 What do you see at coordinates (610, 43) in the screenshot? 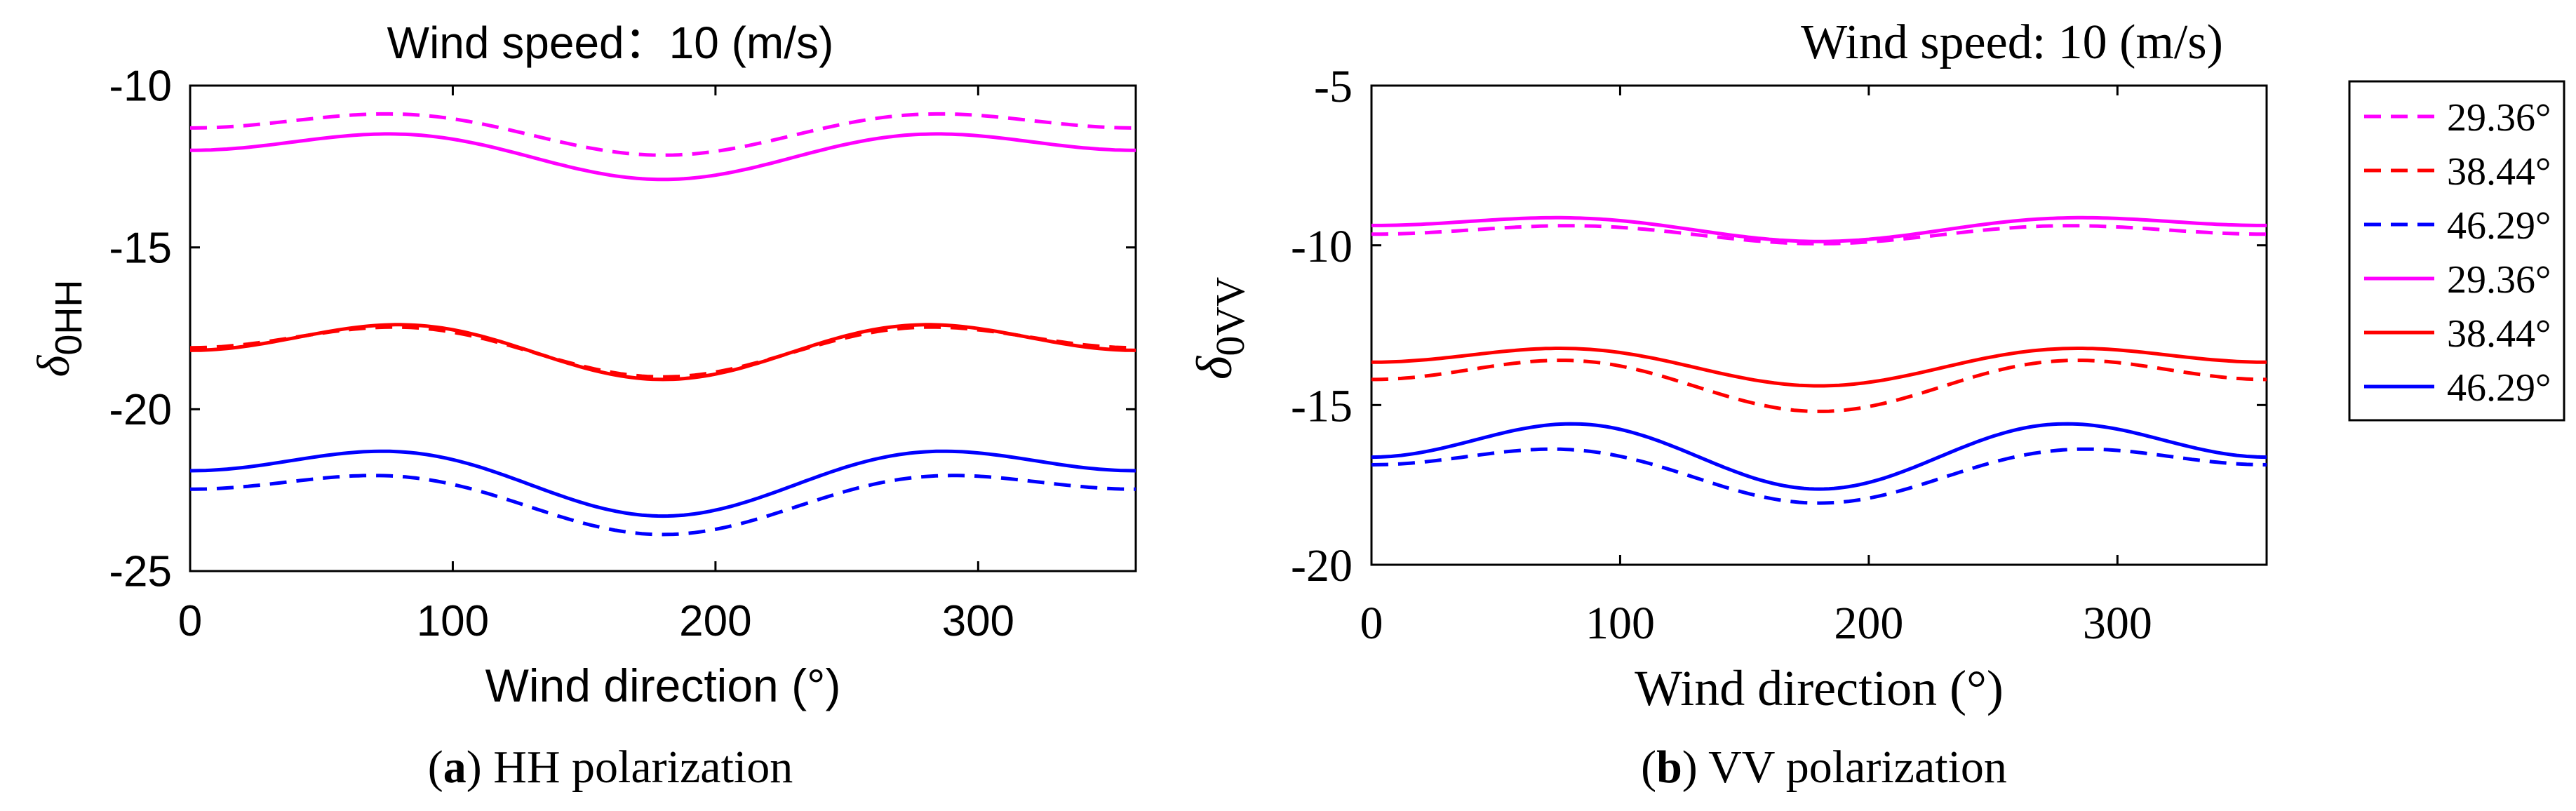
I see `chart-title: Wind speed：10 (m/s)` at bounding box center [610, 43].